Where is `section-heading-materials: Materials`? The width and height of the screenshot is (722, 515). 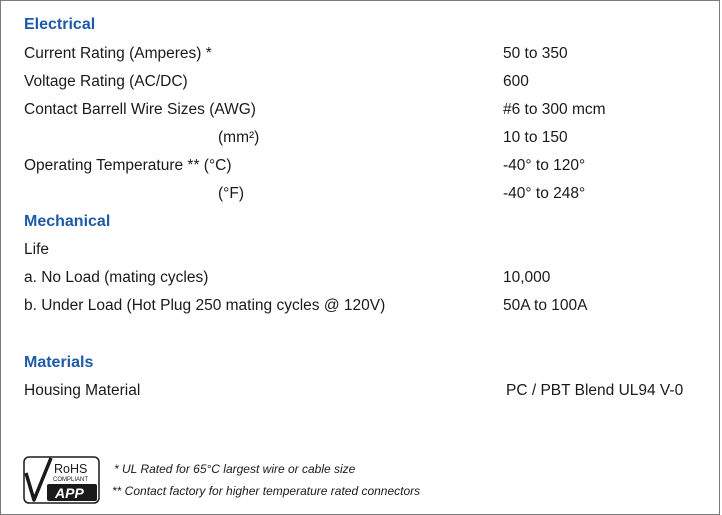 section-heading-materials: Materials is located at coordinates (59, 362).